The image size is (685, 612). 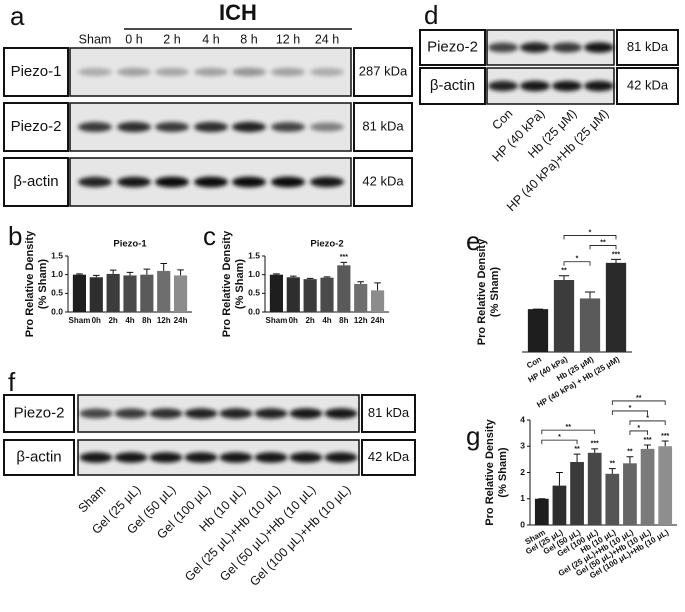 What do you see at coordinates (209, 236) in the screenshot?
I see `panel-label: c` at bounding box center [209, 236].